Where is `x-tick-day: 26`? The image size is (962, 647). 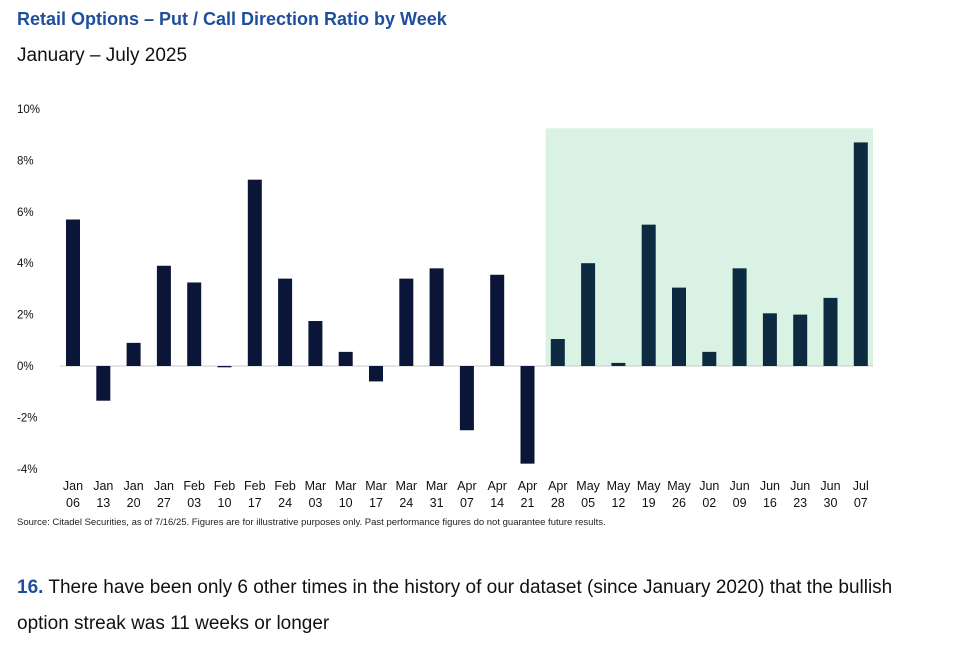 x-tick-day: 26 is located at coordinates (679, 503).